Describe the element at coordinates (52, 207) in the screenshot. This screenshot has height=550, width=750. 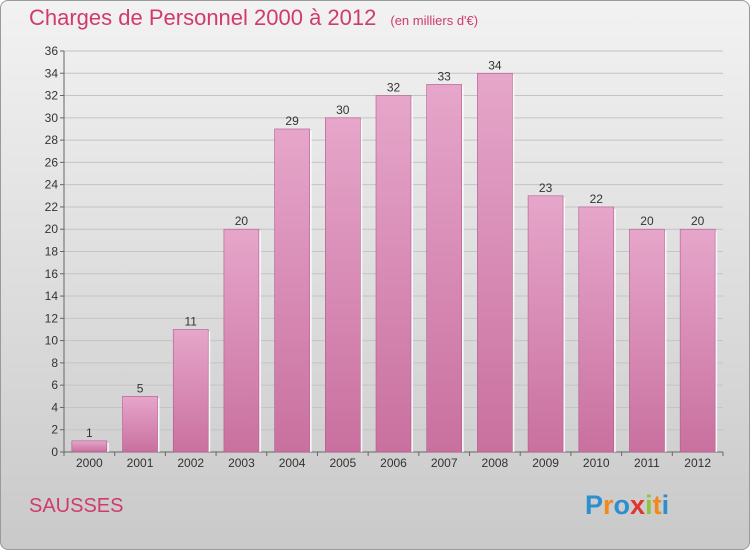
I see `y-tick-label: 22` at that location.